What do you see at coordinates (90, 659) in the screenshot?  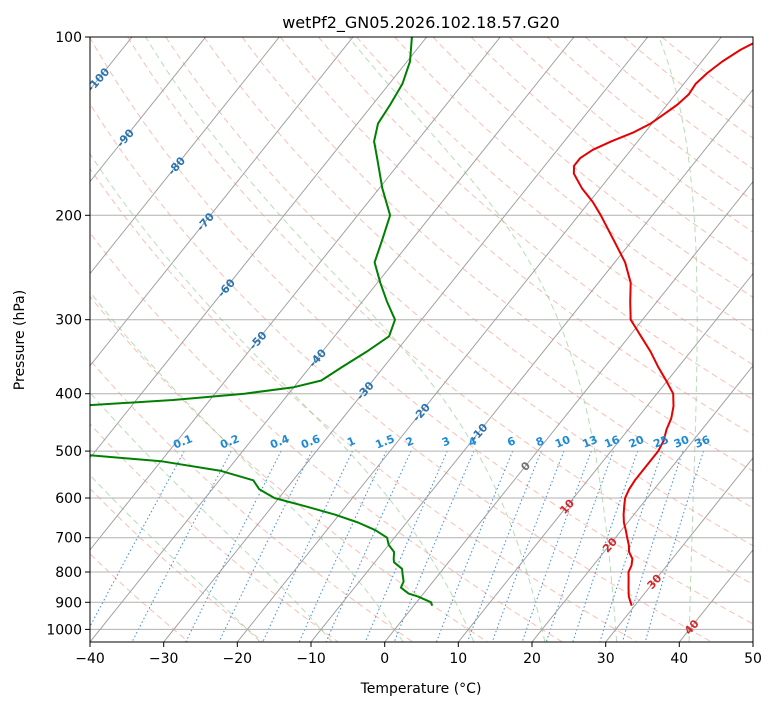 I see `x-tick-label: −40` at bounding box center [90, 659].